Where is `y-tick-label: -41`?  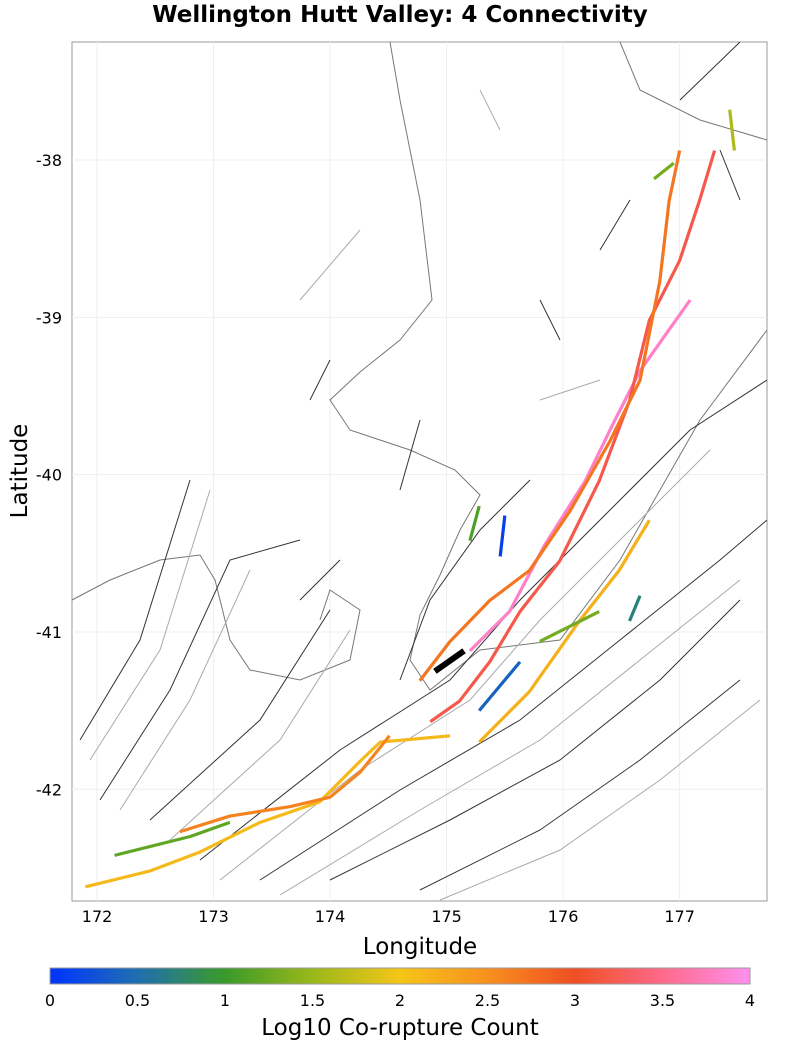 y-tick-label: -41 is located at coordinates (49, 632).